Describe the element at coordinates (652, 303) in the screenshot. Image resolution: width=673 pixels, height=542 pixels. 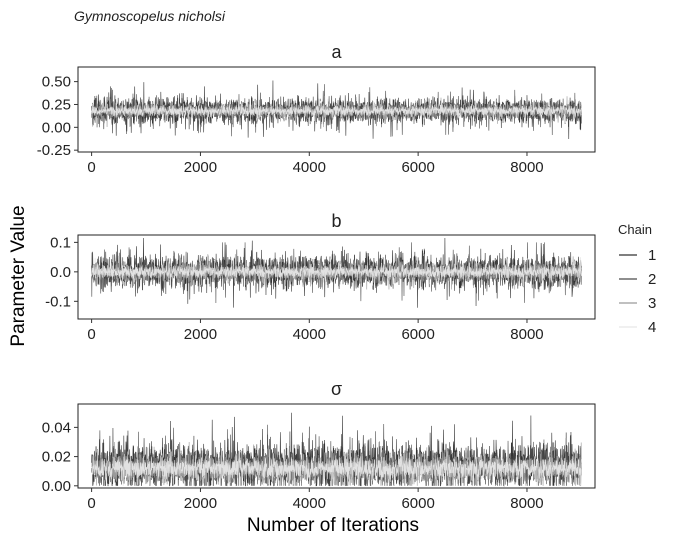
I see `legend-label: 3` at that location.